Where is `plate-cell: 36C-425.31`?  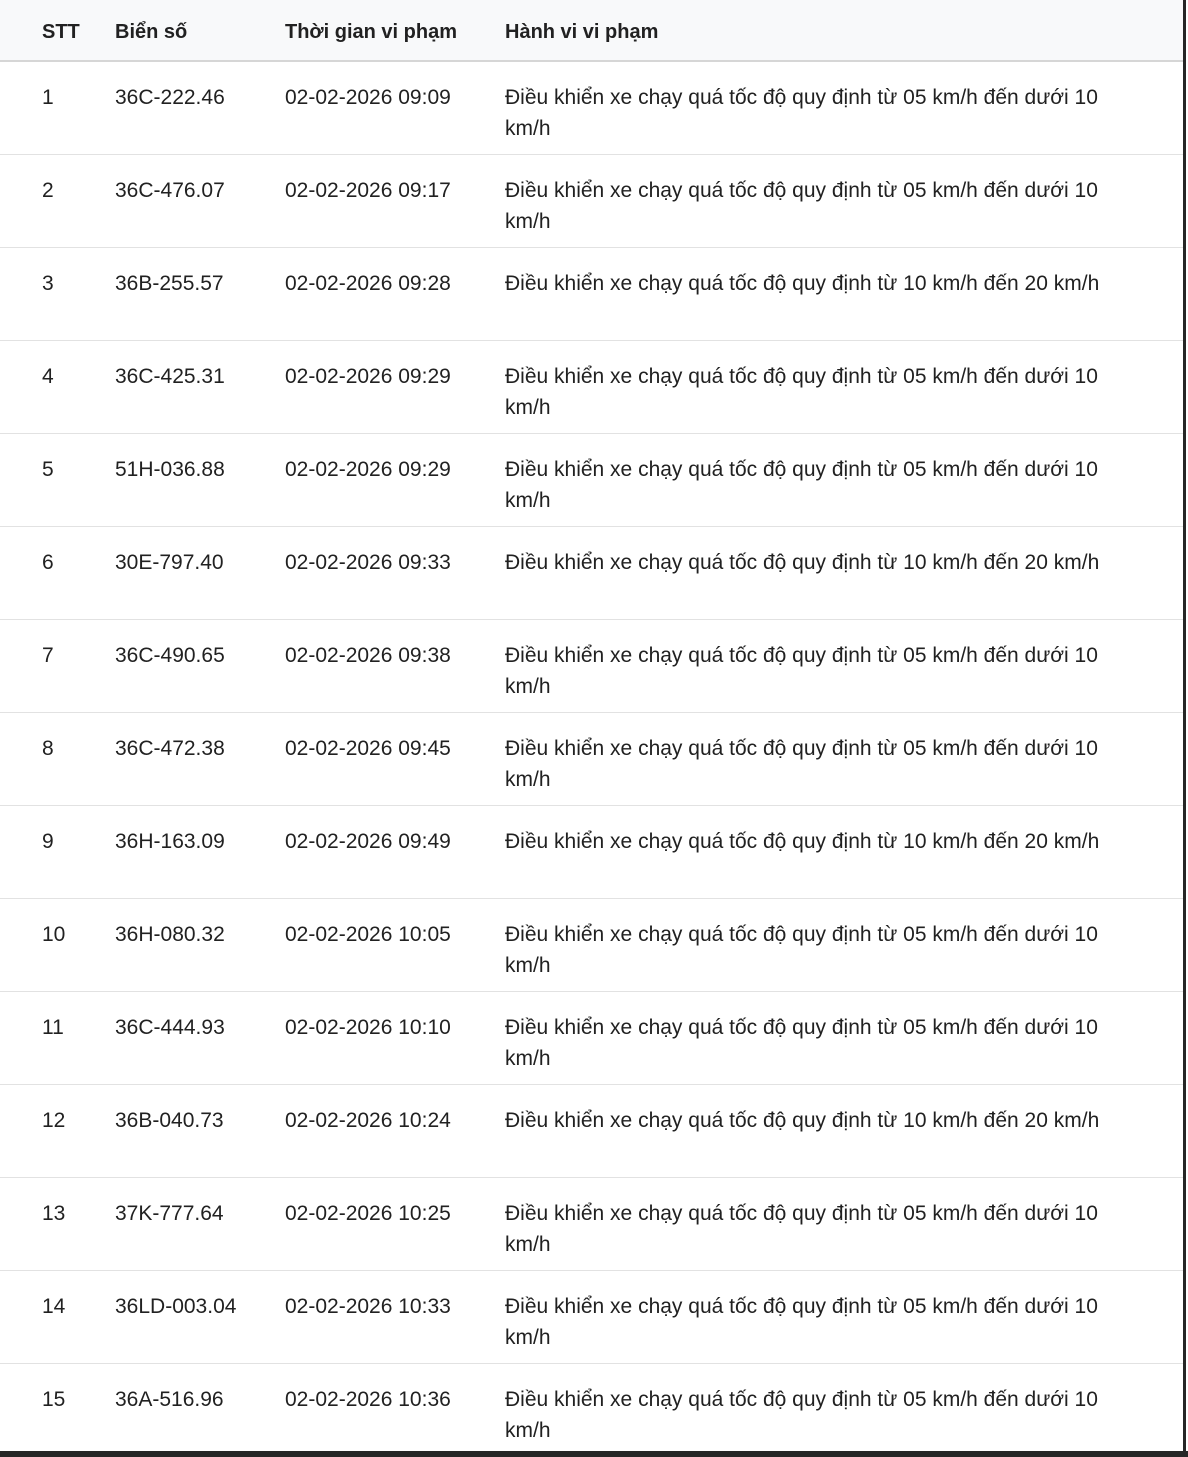 plate-cell: 36C-425.31 is located at coordinates (200, 387).